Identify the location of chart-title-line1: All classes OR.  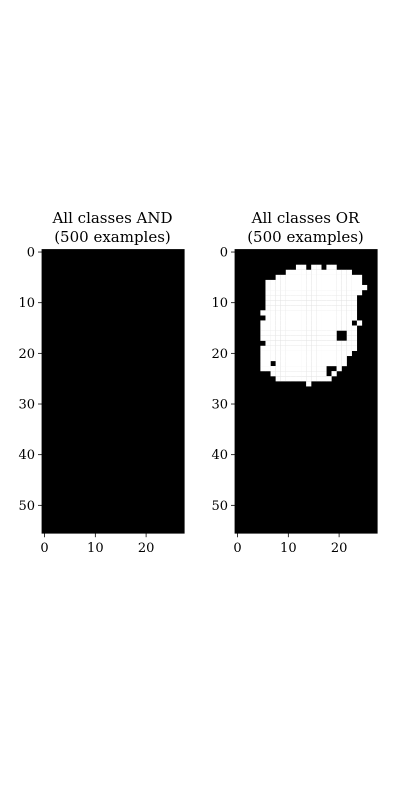
(305, 218).